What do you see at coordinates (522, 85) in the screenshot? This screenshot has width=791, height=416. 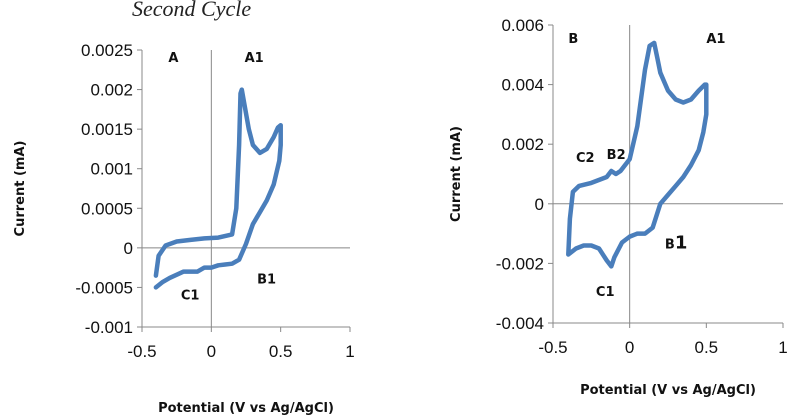 I see `y-tick-label: 0.004` at bounding box center [522, 85].